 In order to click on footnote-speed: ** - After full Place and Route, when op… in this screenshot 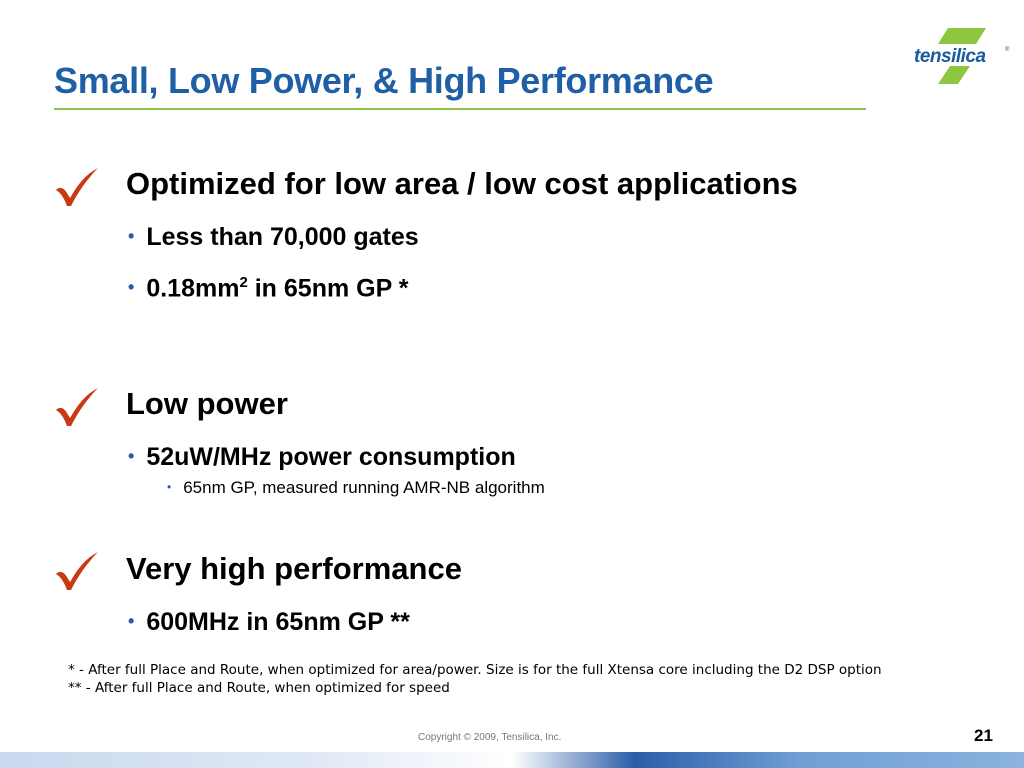, I will do `click(259, 688)`.